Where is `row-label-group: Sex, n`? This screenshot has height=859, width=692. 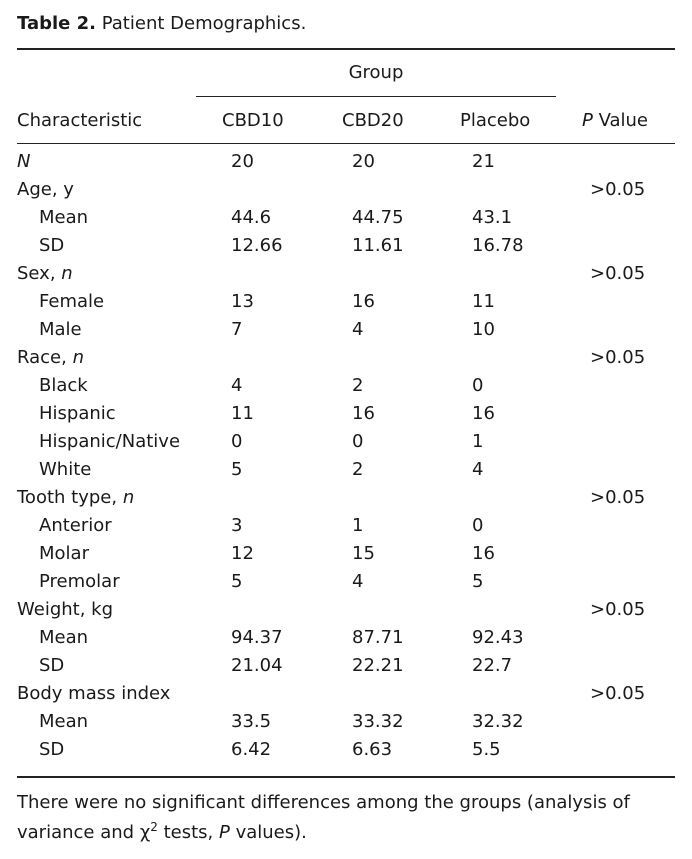
row-label-group: Sex, n is located at coordinates (45, 273).